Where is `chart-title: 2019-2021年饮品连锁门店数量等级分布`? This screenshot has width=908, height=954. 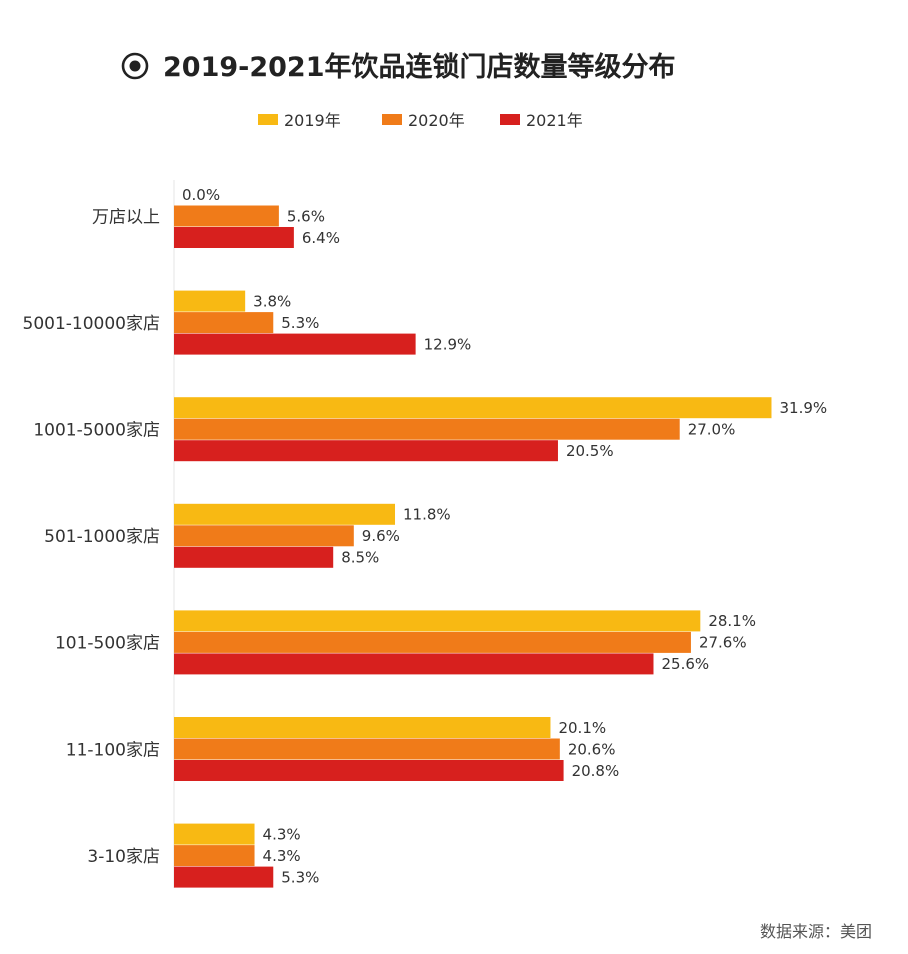
chart-title: 2019-2021年饮品连锁门店数量等级分布 is located at coordinates (419, 67).